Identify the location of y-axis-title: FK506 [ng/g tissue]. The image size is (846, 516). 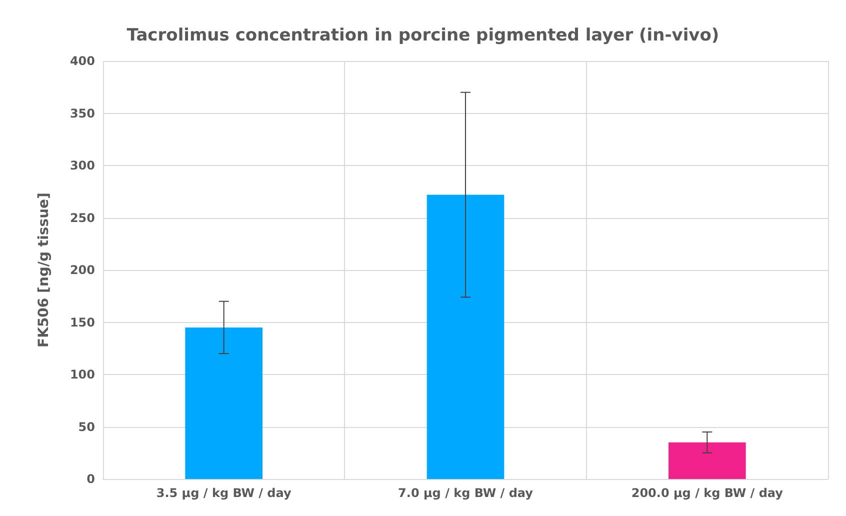
(44, 270).